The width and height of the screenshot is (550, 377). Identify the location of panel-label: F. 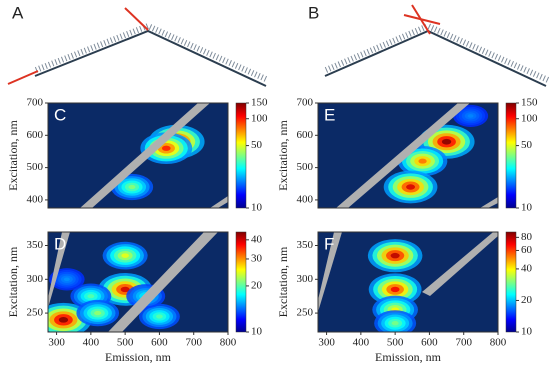
(329, 243).